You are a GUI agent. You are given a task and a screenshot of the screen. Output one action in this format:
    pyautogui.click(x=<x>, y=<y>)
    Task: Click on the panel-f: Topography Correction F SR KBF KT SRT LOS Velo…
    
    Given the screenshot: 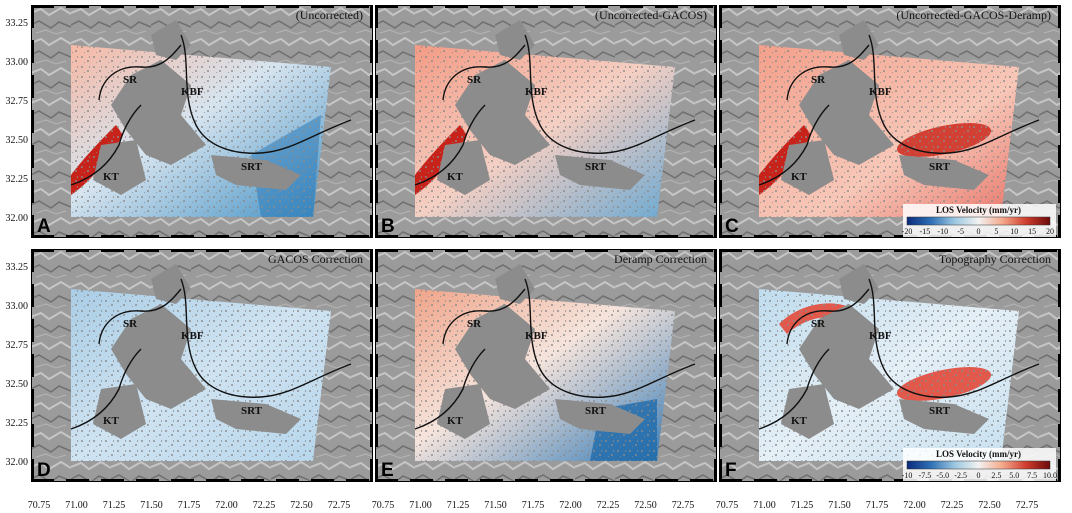 What is the action you would take?
    pyautogui.click(x=890, y=365)
    